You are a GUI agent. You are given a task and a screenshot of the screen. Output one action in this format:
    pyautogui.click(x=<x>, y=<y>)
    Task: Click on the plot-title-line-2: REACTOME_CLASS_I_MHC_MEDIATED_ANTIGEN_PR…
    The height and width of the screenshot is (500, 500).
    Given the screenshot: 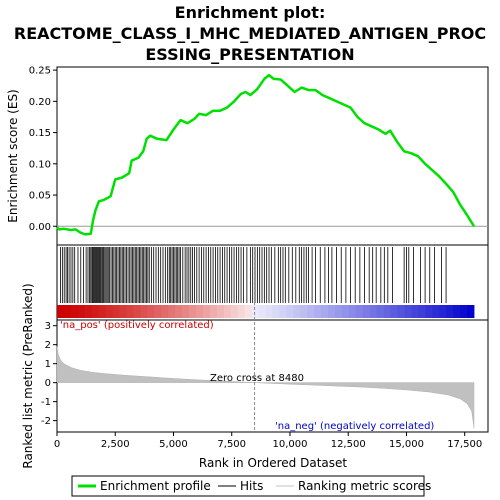 What is the action you would take?
    pyautogui.click(x=250, y=33)
    